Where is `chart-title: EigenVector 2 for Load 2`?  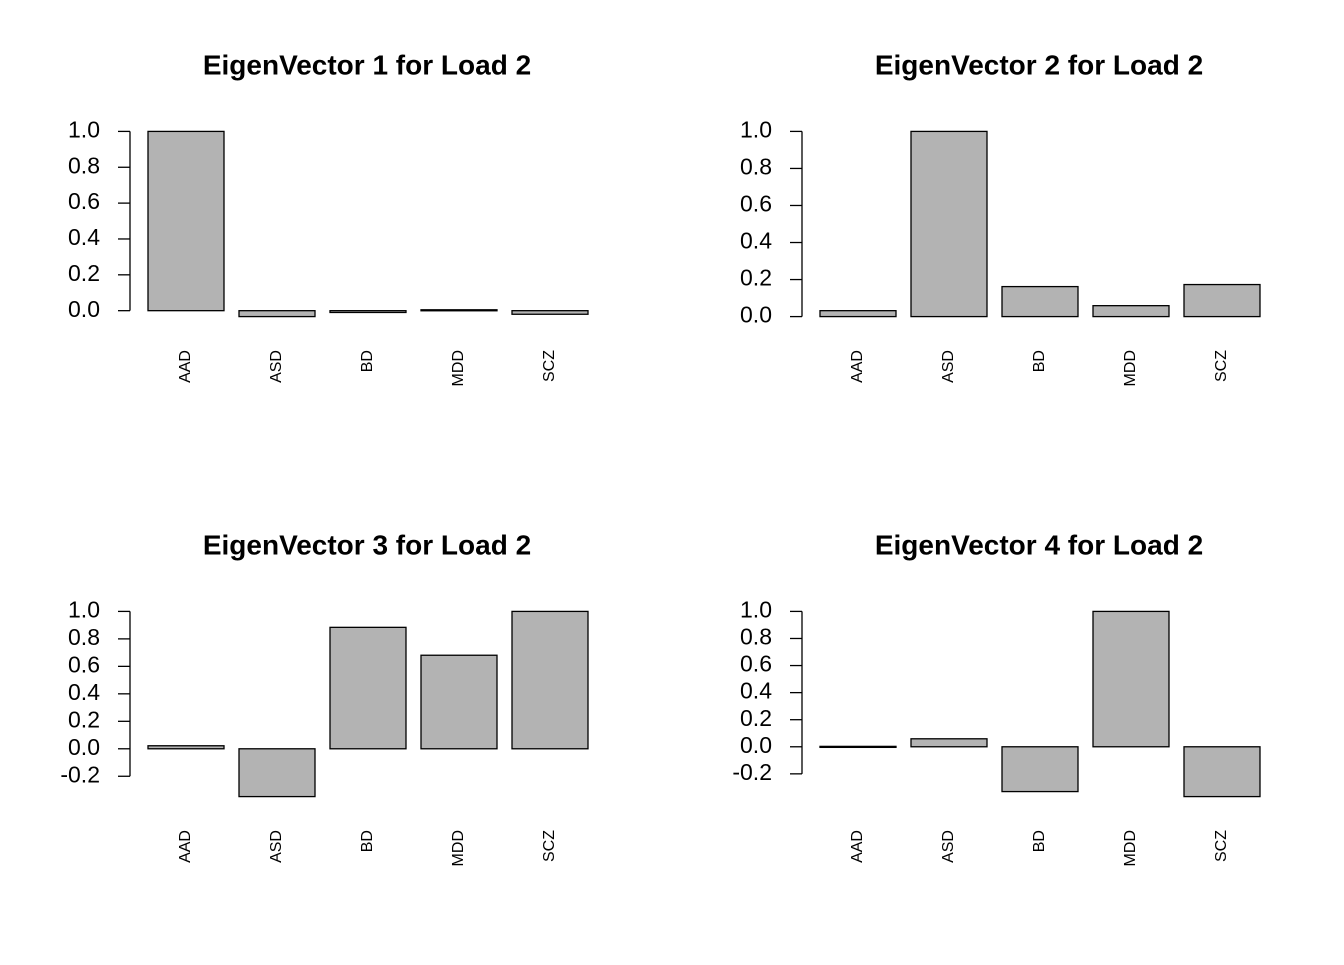
chart-title: EigenVector 2 for Load 2 is located at coordinates (1039, 64).